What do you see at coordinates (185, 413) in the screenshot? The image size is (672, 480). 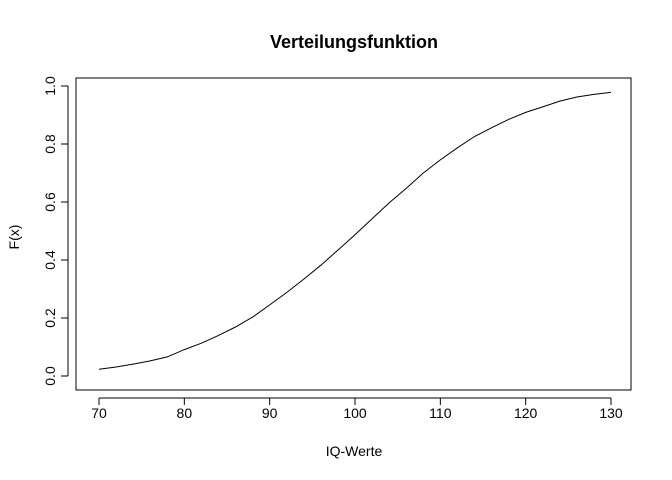 I see `x-tick-label: 80` at bounding box center [185, 413].